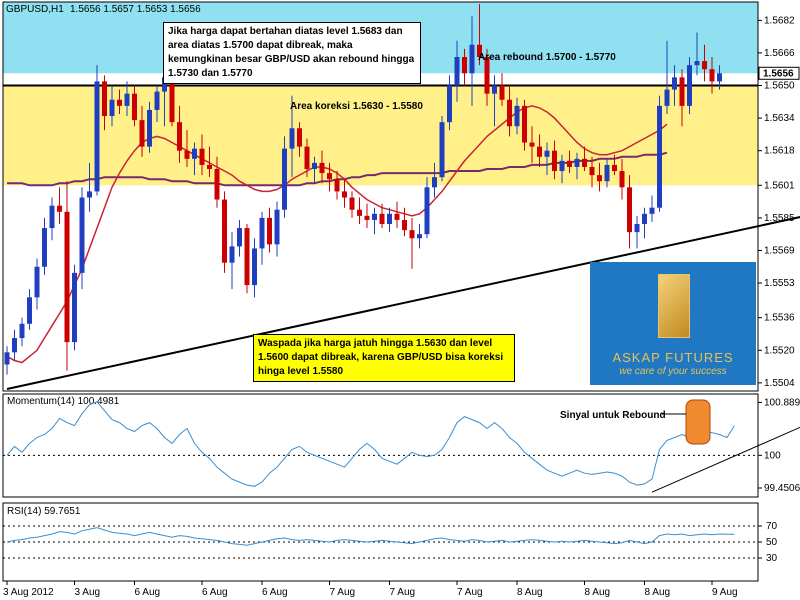 The width and height of the screenshot is (800, 600). I want to click on rsi-tick-label: 70, so click(772, 526).